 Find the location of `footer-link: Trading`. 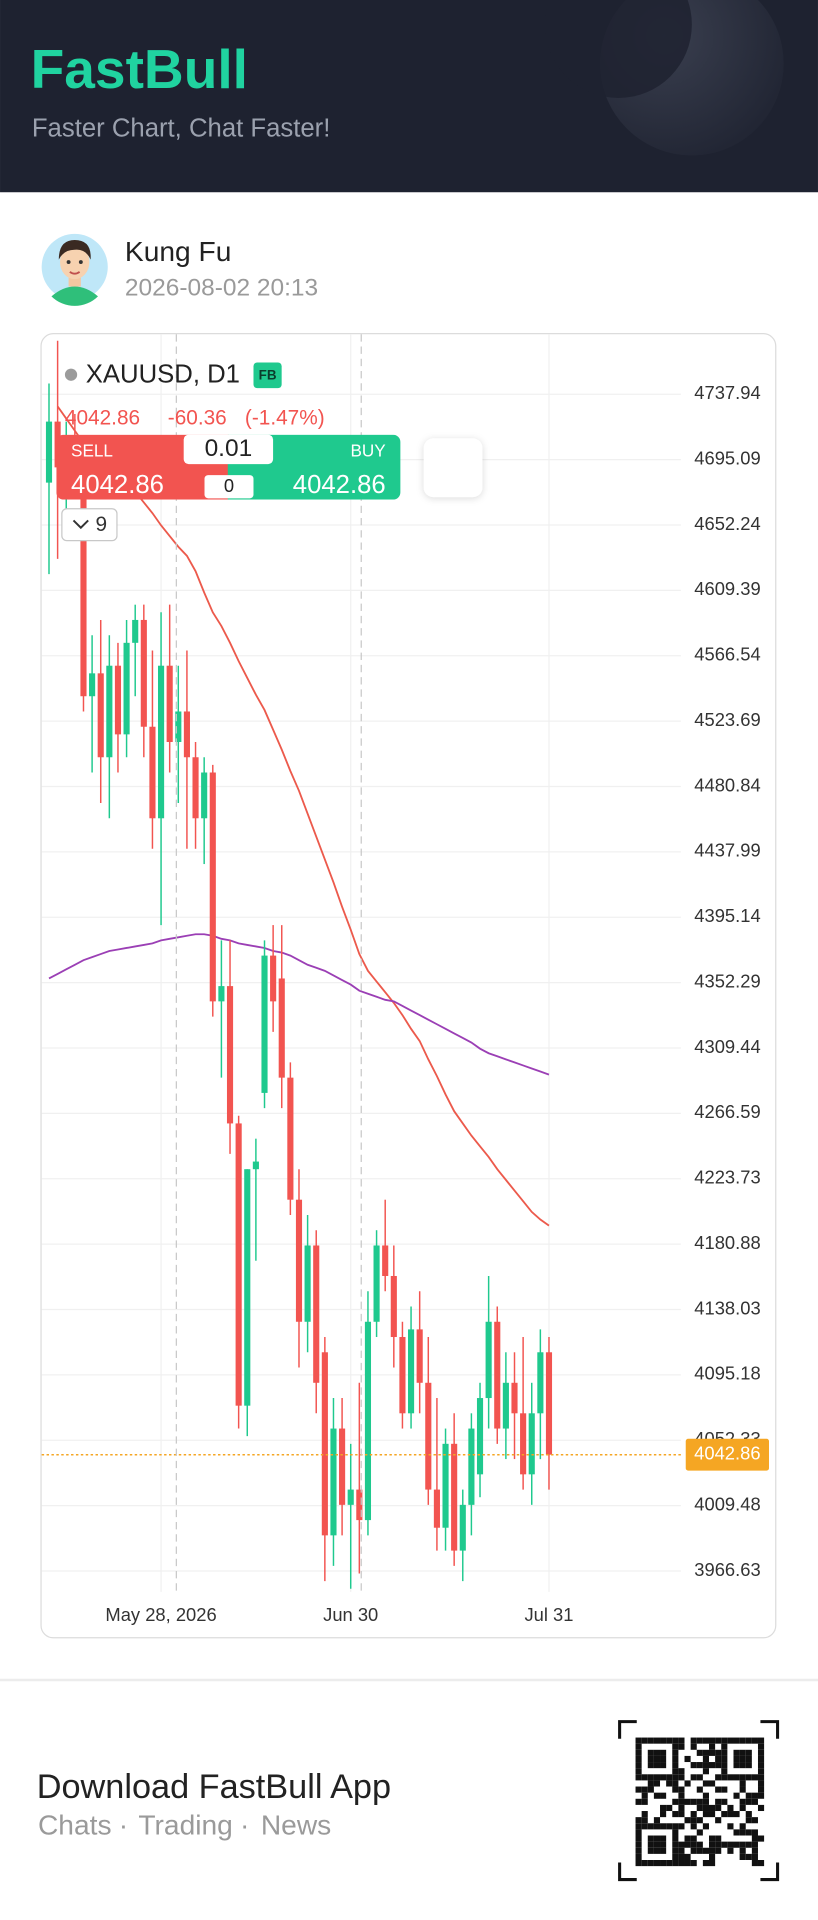

footer-link: Trading is located at coordinates (185, 1824).